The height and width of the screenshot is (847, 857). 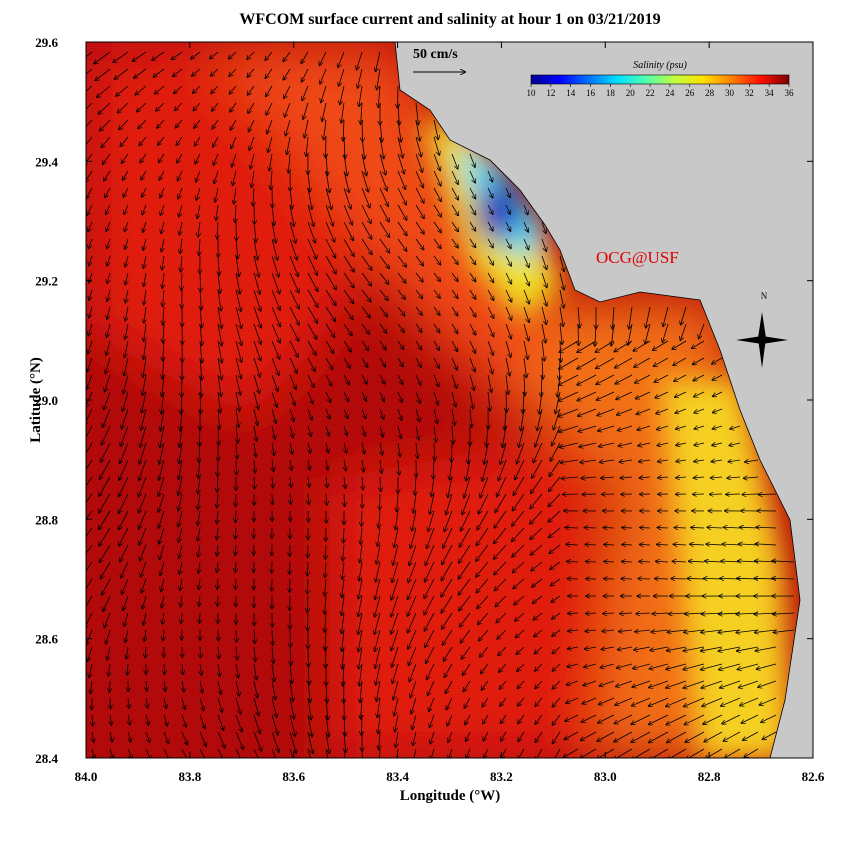 I want to click on colorbar-tick-label: 18, so click(x=611, y=93).